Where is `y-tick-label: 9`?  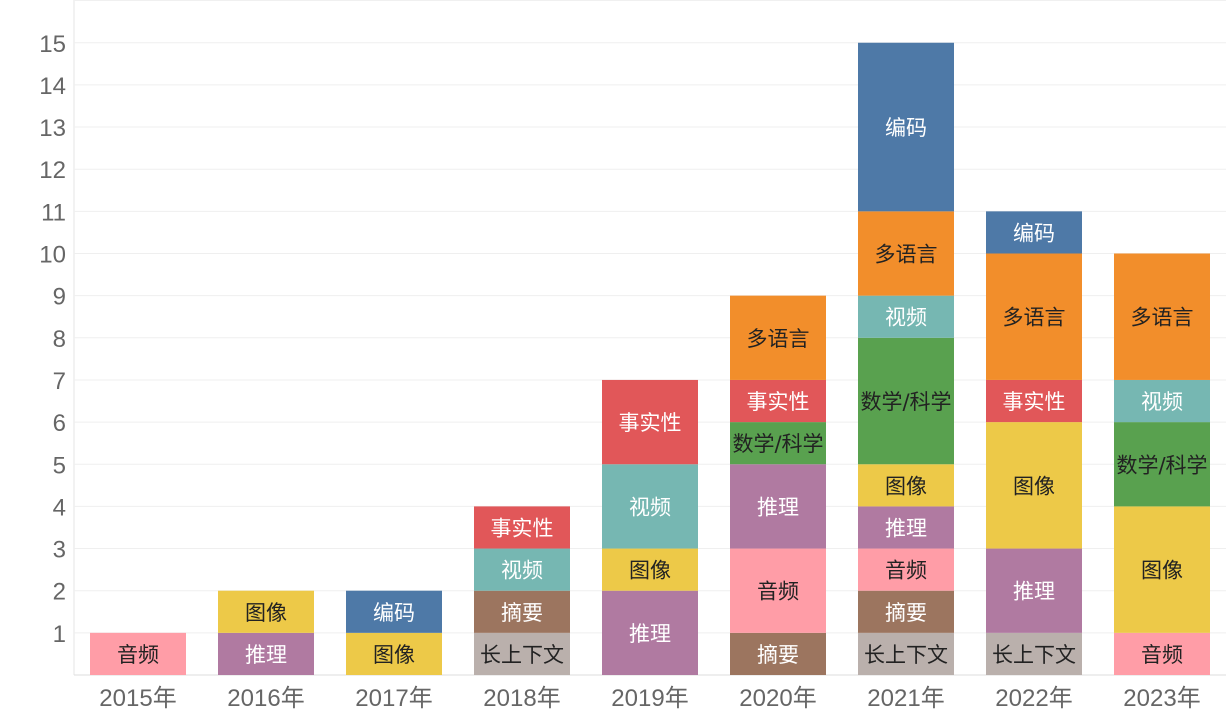 y-tick-label: 9 is located at coordinates (59, 297).